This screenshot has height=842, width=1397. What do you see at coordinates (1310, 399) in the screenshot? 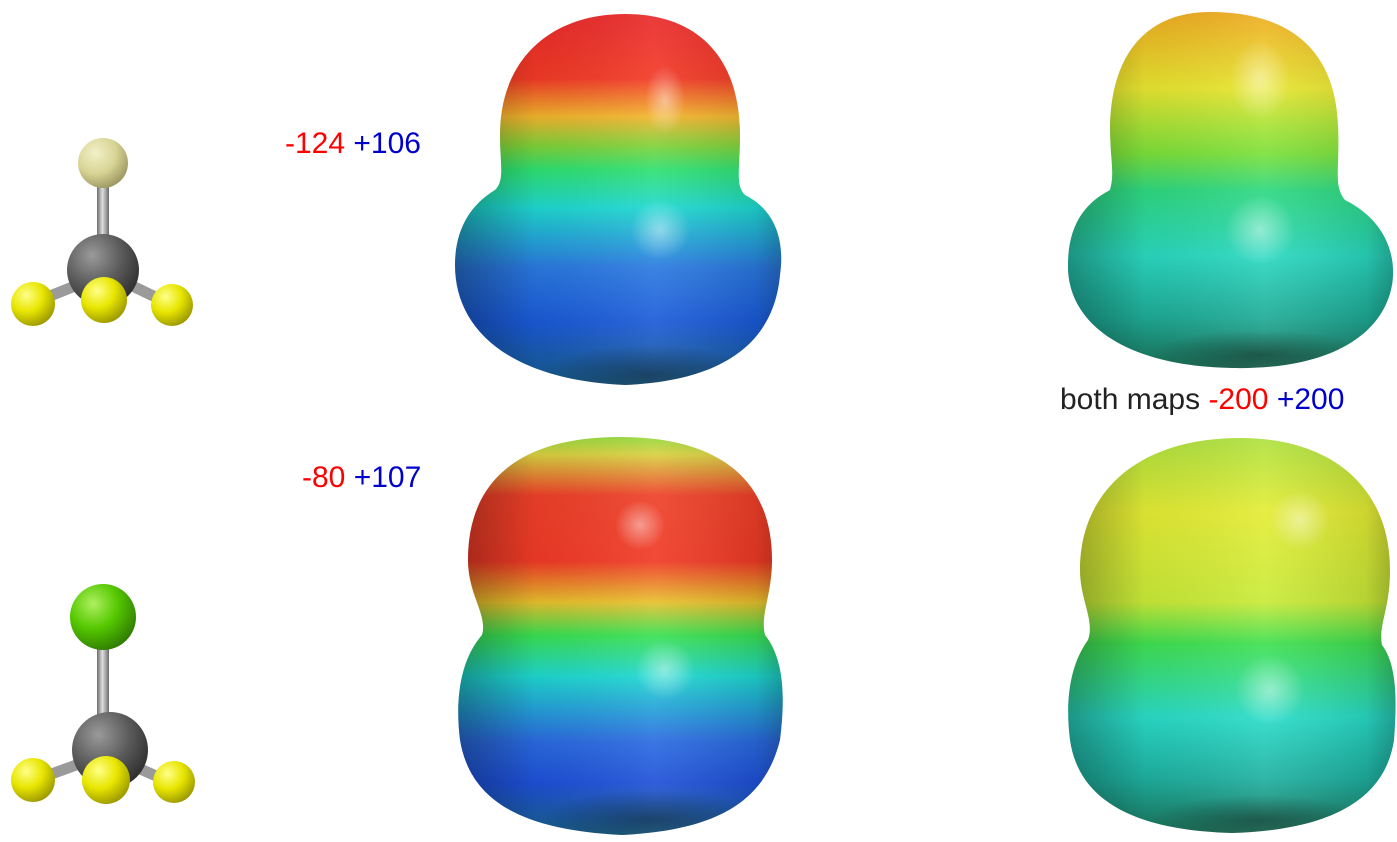
I see `caption-range-max: +200` at bounding box center [1310, 399].